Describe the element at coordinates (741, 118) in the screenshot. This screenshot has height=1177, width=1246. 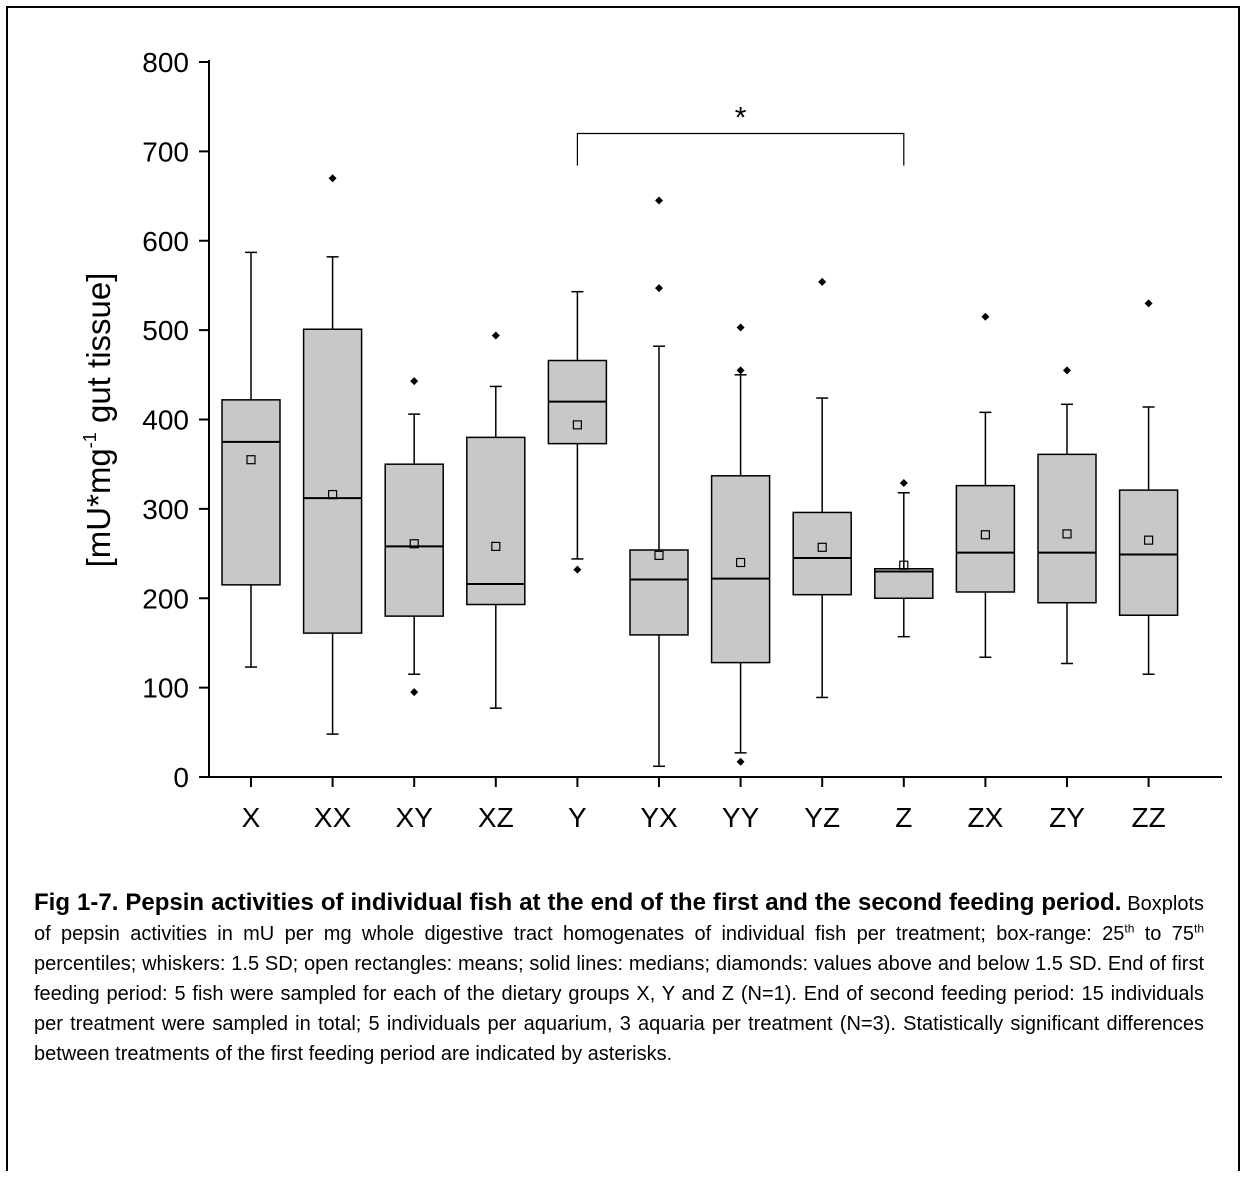
I see `significance-asterisk: *` at that location.